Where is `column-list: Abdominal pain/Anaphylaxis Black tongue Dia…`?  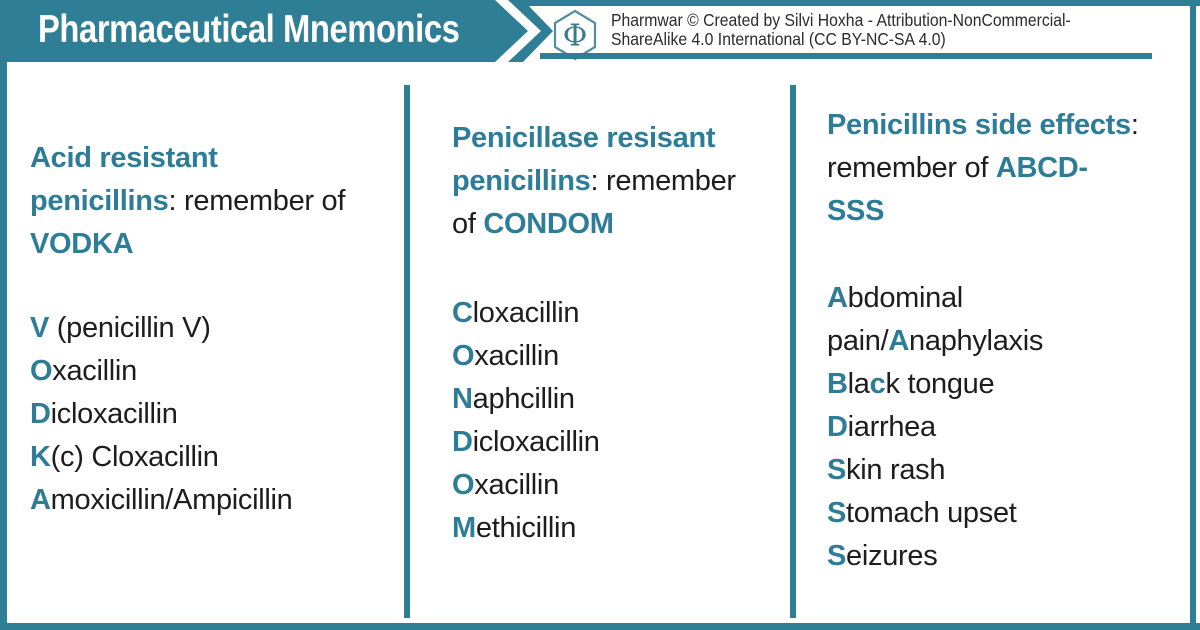
column-list: Abdominal pain/Anaphylaxis Black tongue Dia… is located at coordinates (983, 427).